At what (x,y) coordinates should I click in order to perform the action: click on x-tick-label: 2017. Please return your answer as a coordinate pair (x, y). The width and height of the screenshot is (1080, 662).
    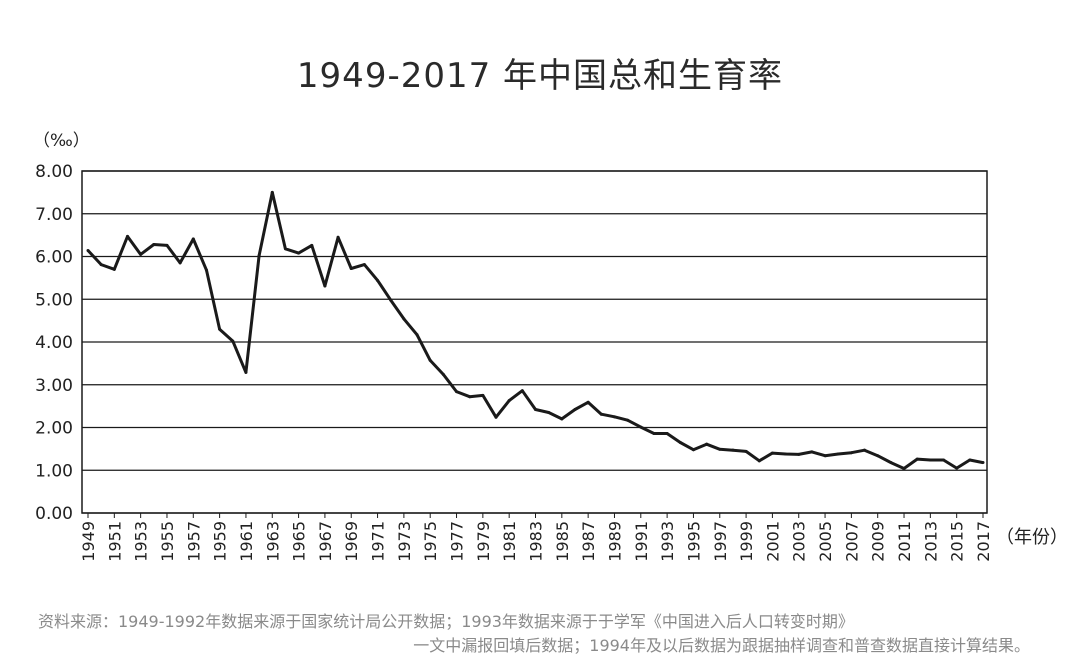
    Looking at the image, I should click on (983, 541).